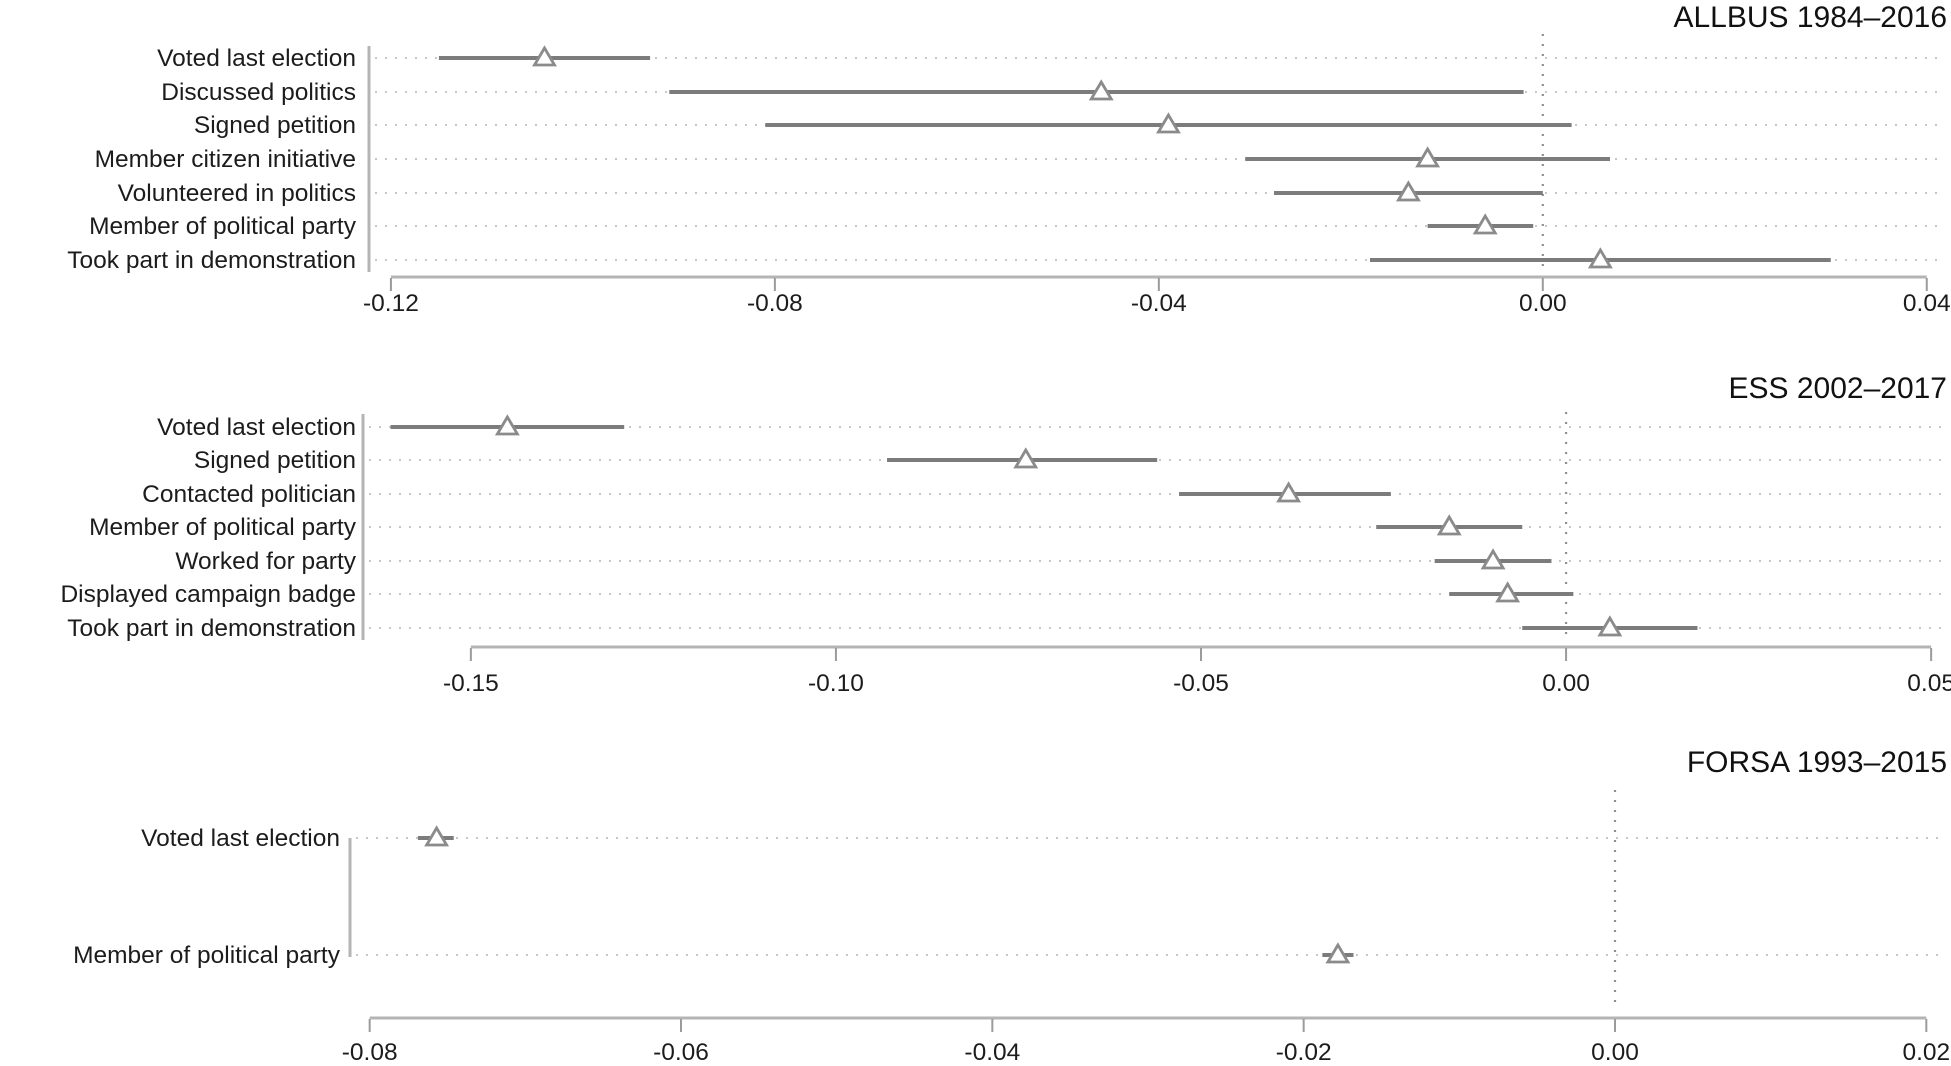  Describe the element at coordinates (258, 92) in the screenshot. I see `category-label: Discussed politics` at that location.